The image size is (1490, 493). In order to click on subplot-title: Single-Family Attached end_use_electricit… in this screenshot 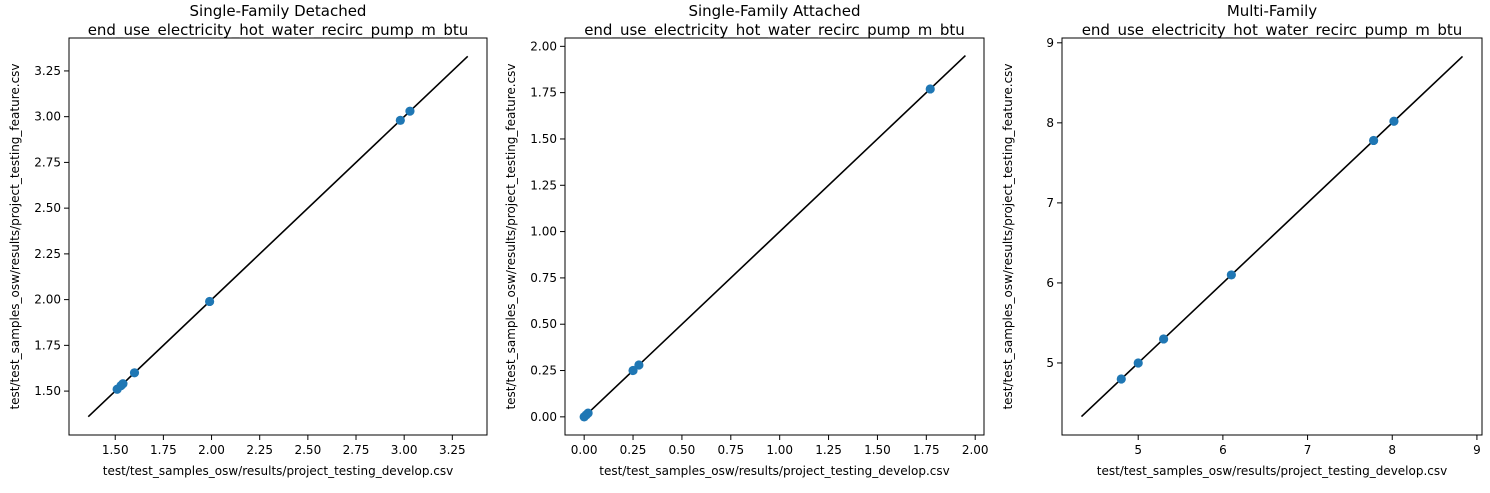, I will do `click(774, 21)`.